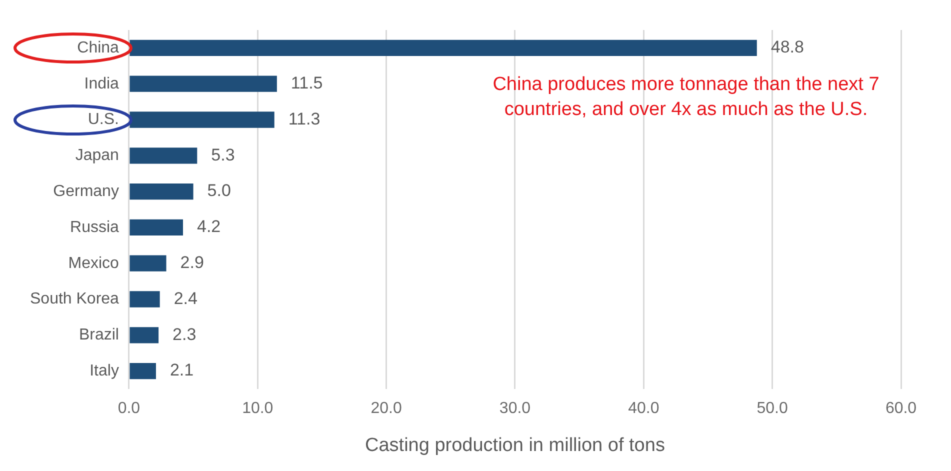  What do you see at coordinates (644, 409) in the screenshot?
I see `x-tick-label: 40.0` at bounding box center [644, 409].